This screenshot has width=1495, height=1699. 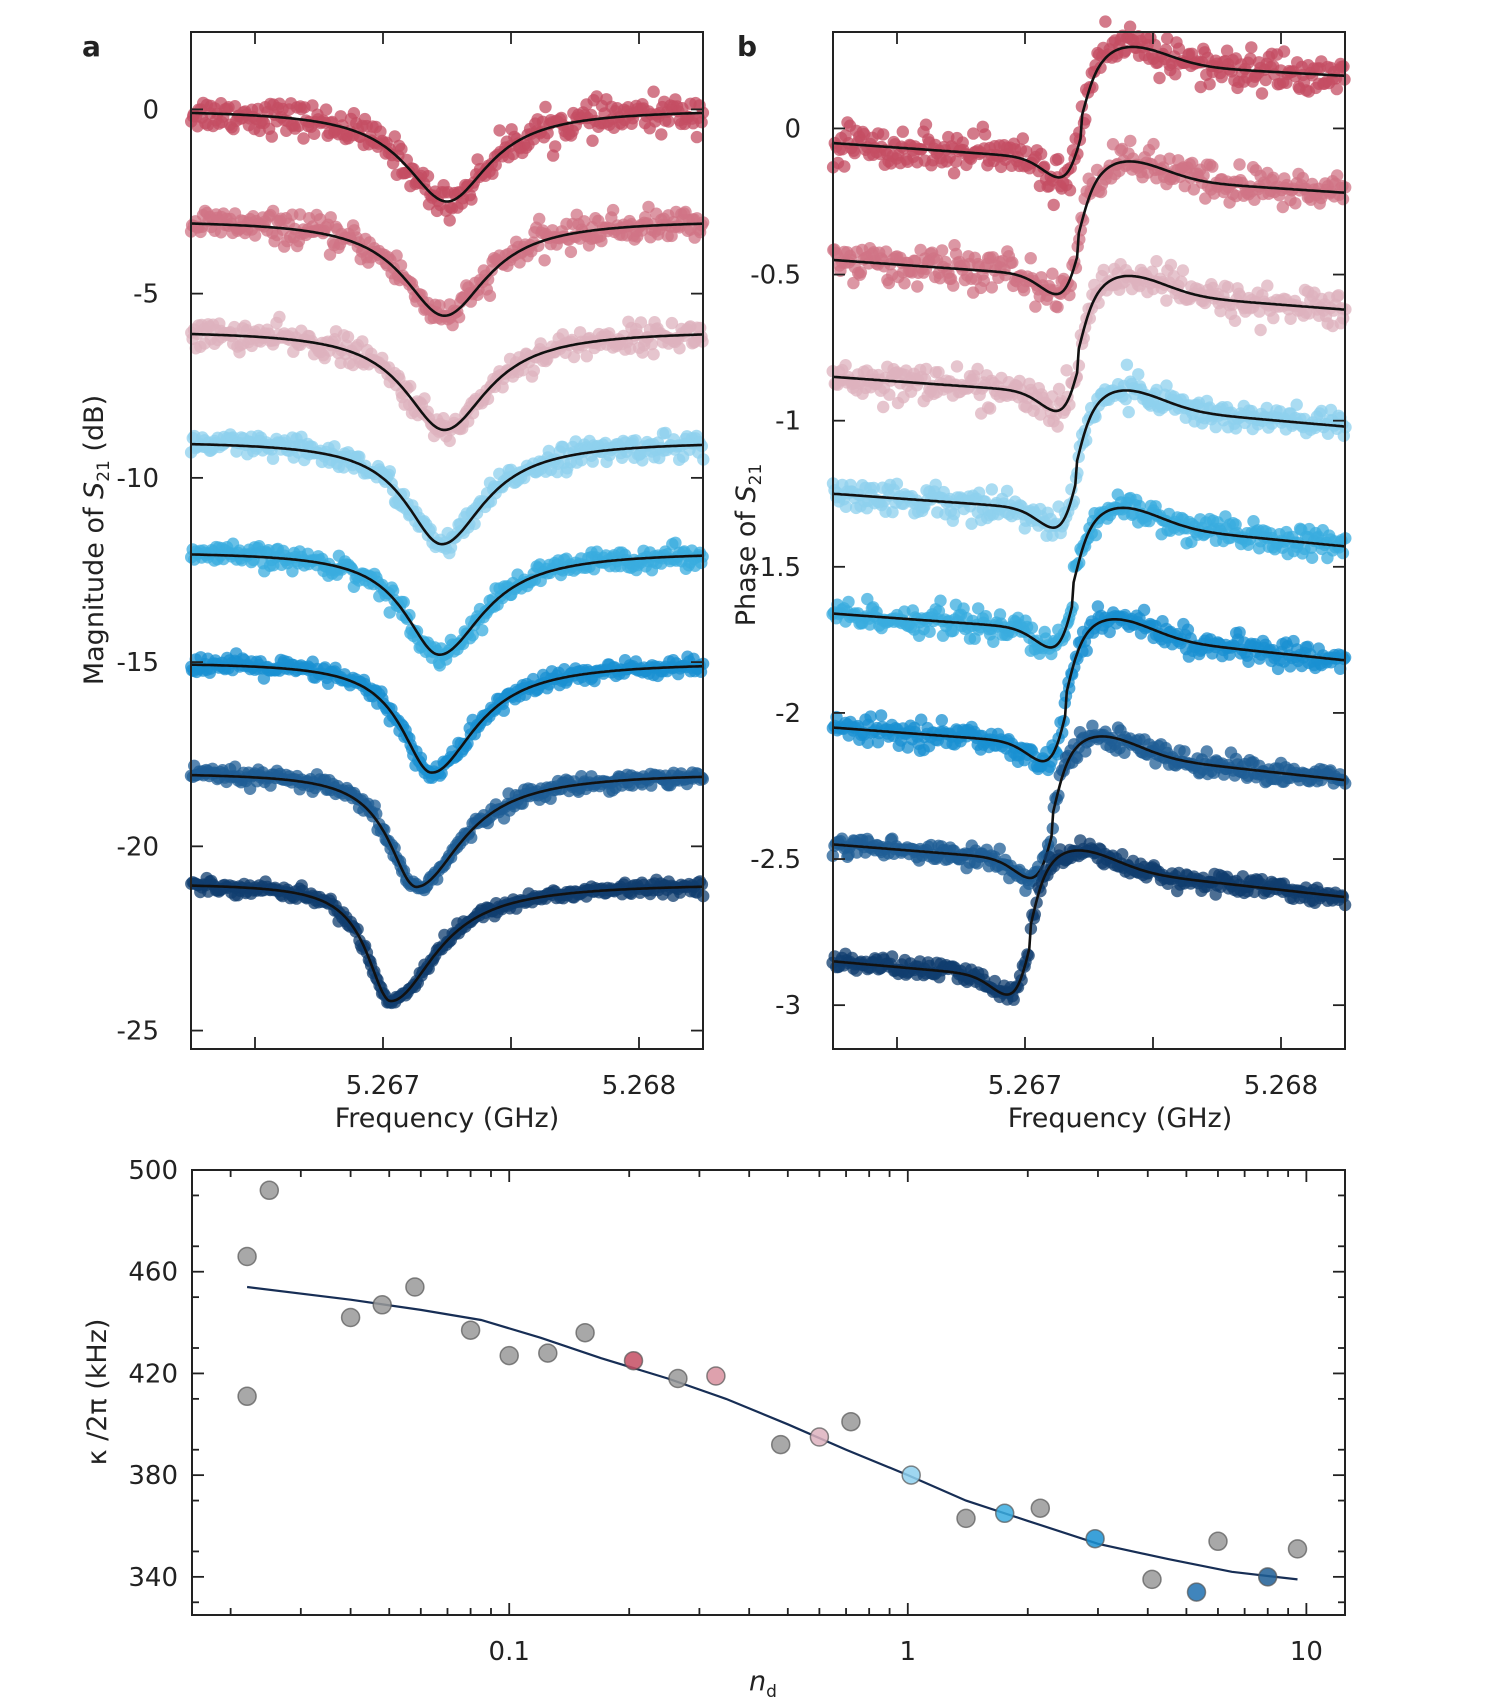 I want to click on panel-a-ylabel: Magnitude of S21 (dB), so click(x=96, y=540).